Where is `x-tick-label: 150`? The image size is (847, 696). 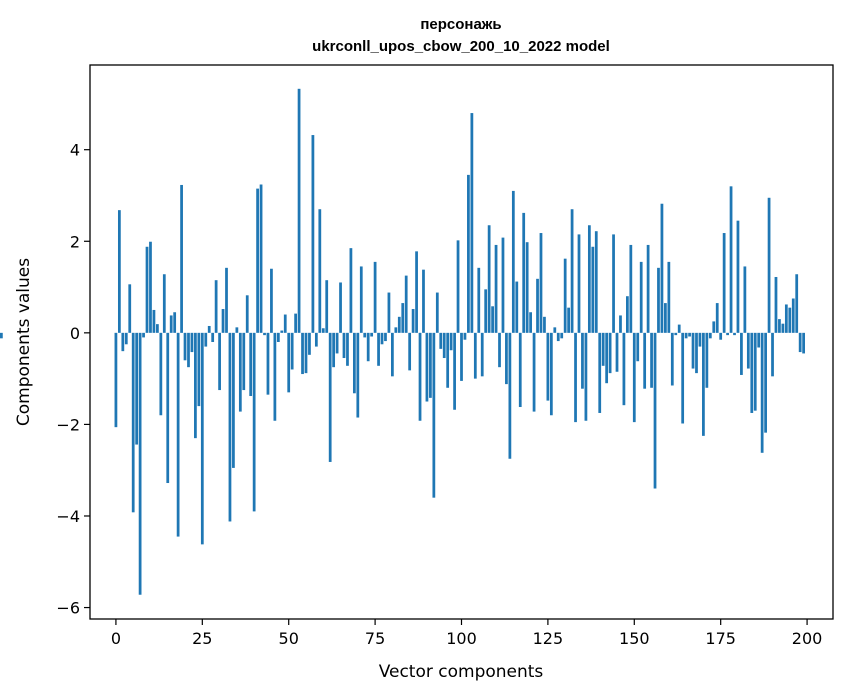 x-tick-label: 150 is located at coordinates (634, 638).